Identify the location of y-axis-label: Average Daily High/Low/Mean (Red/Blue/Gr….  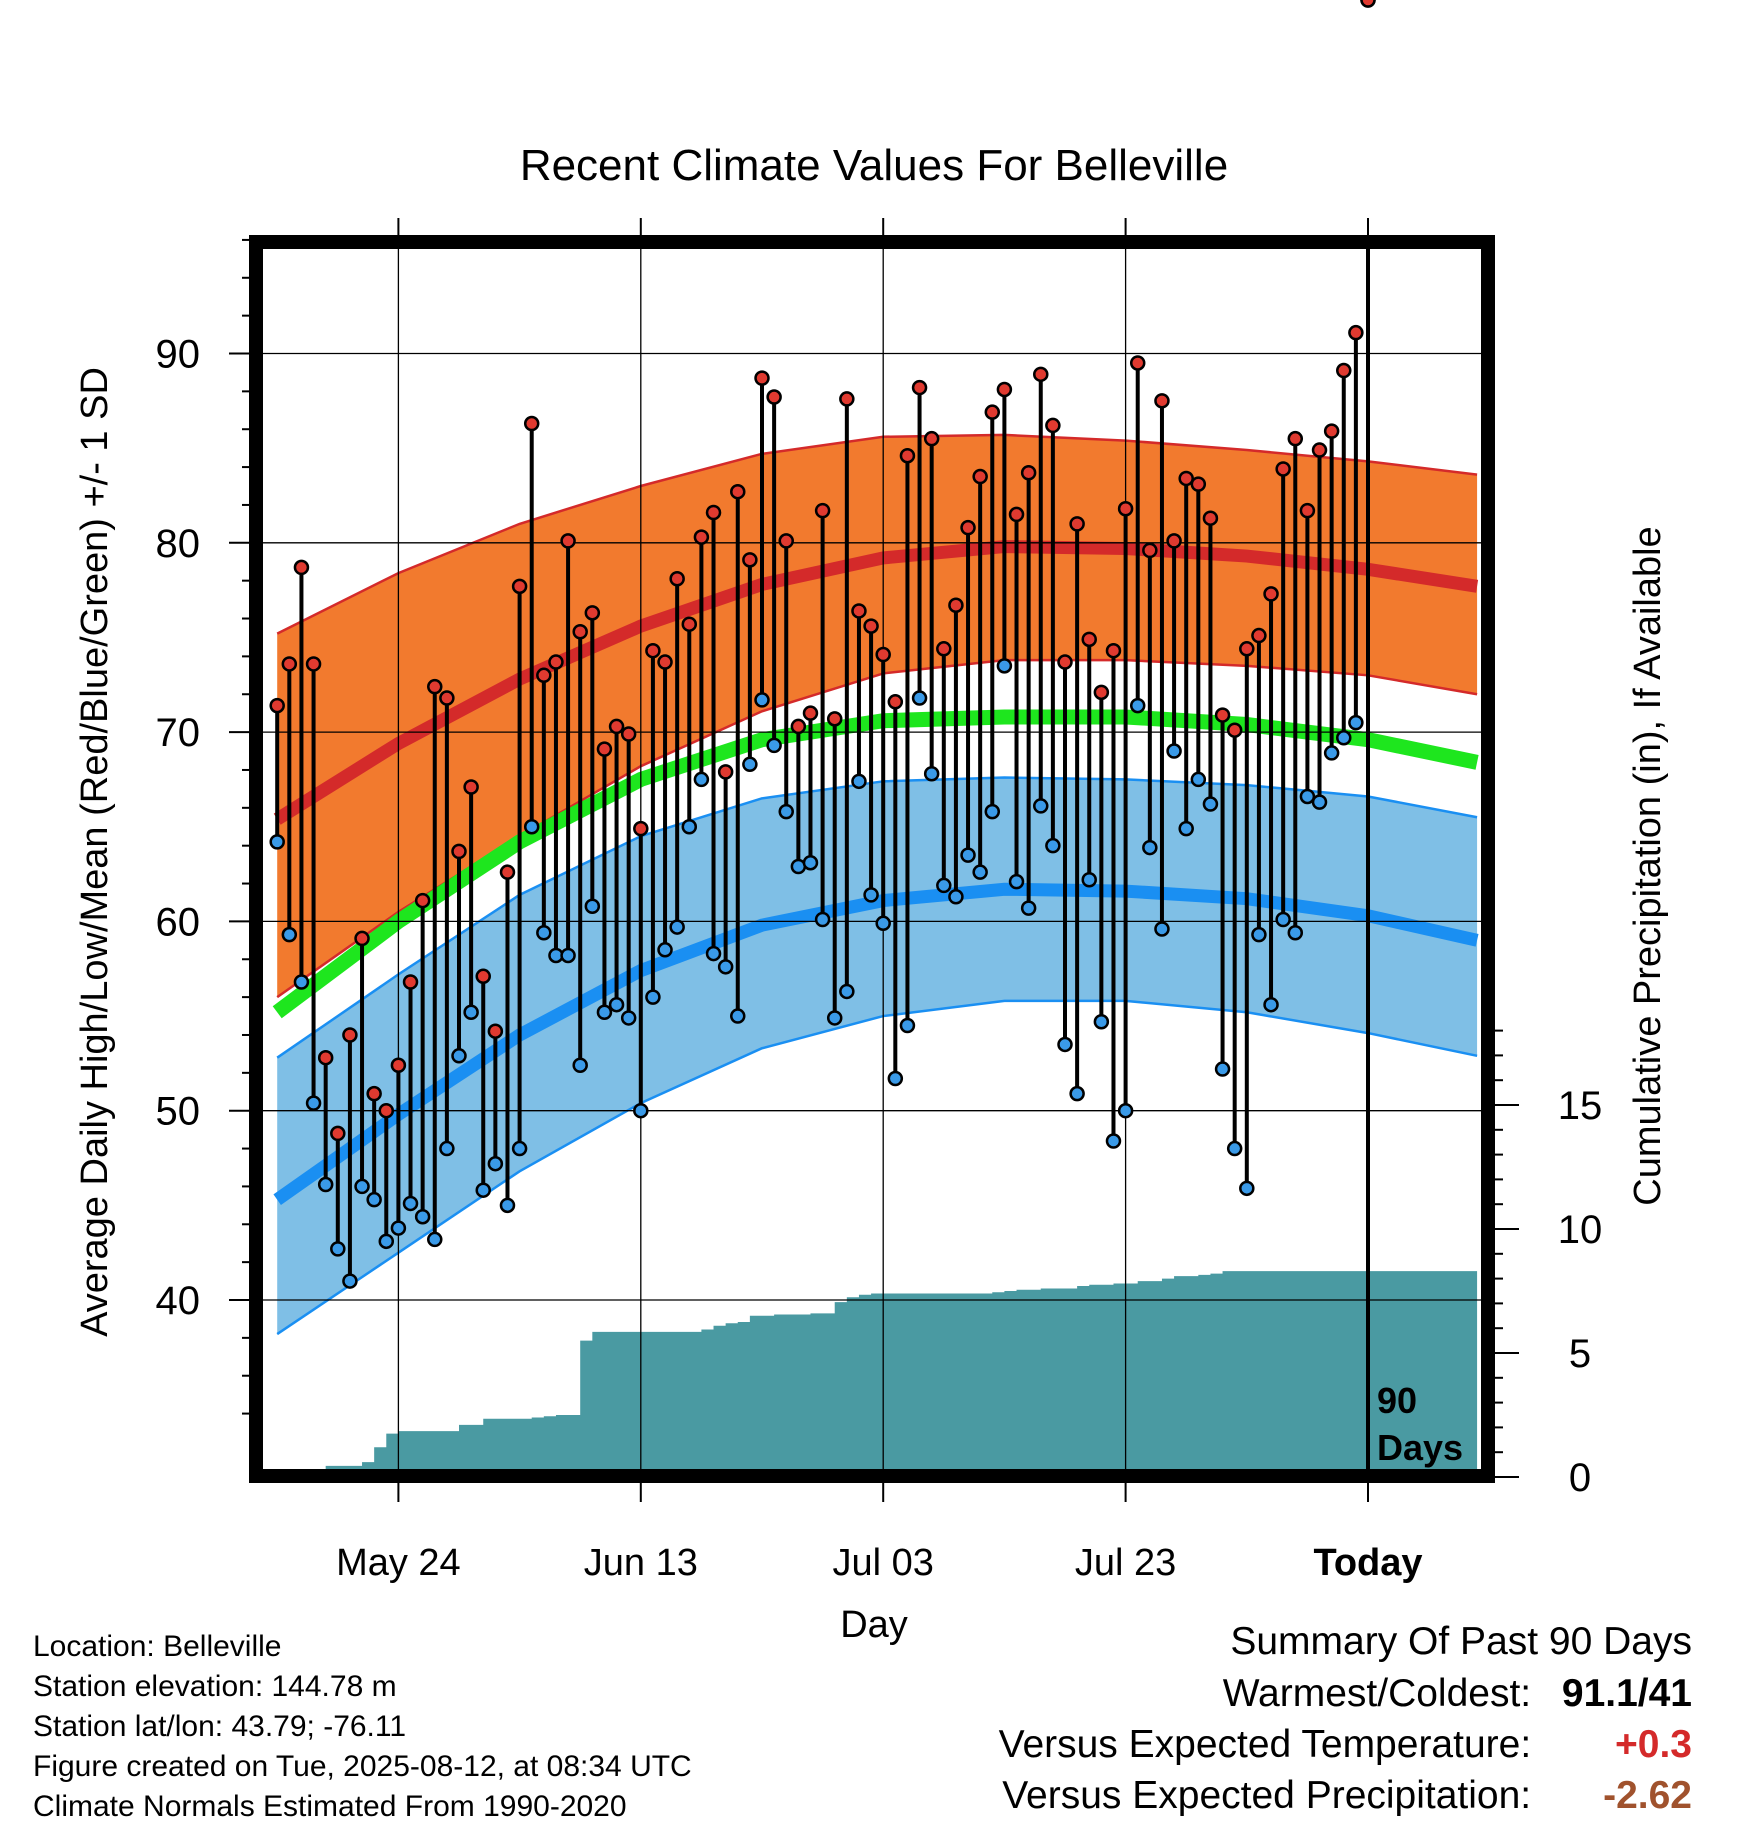
(95, 852).